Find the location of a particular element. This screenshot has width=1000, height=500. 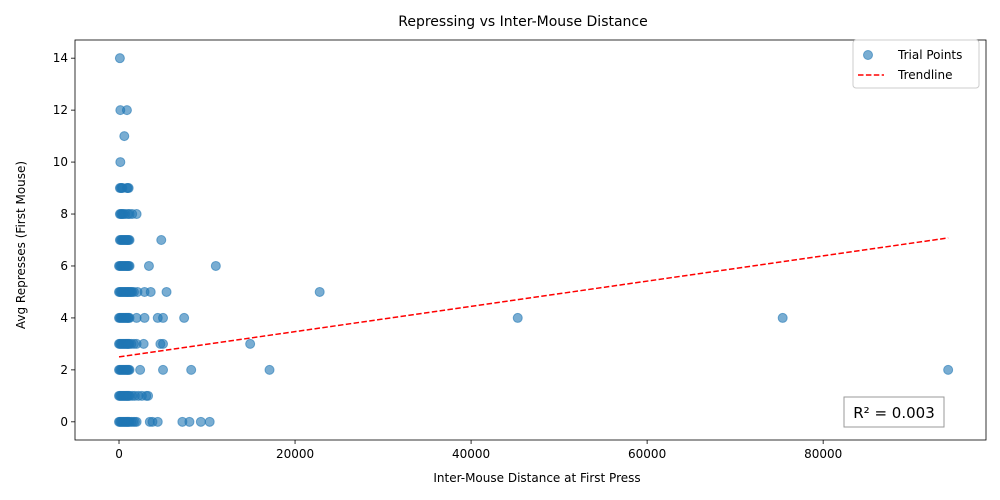

r-squared-annotation: R² = 0.003 is located at coordinates (894, 412).